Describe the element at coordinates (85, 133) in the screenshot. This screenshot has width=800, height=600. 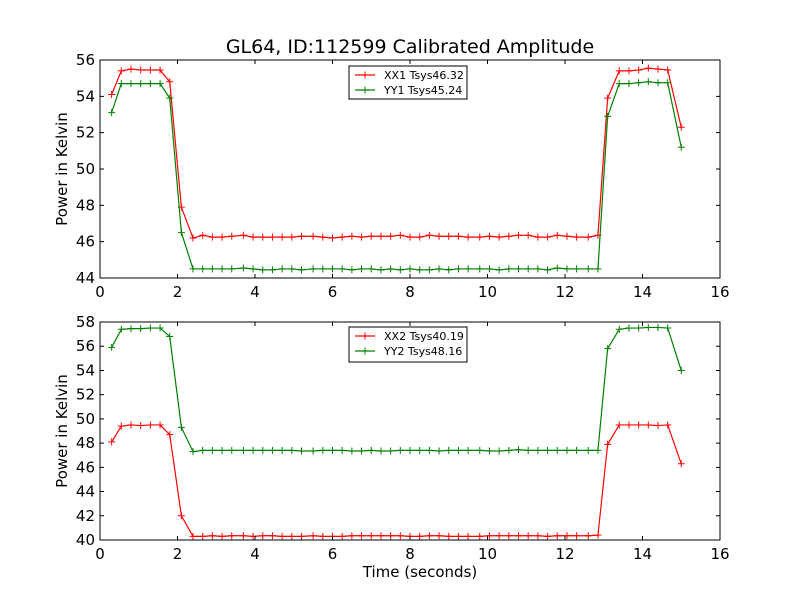
I see `y-tick-label-0-4: 52` at that location.